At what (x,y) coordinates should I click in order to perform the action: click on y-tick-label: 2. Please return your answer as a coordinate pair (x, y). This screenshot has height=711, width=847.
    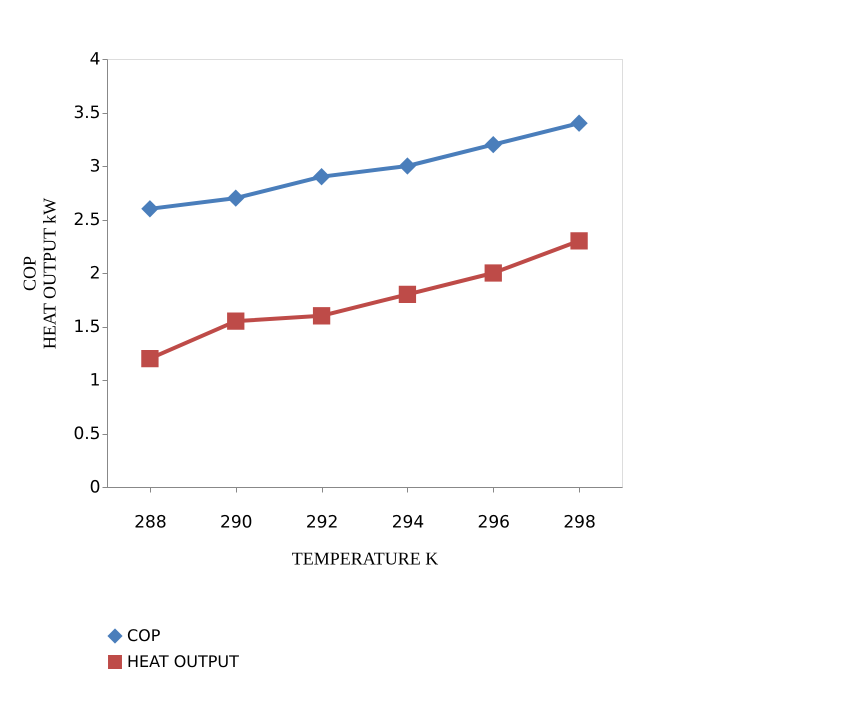
    Looking at the image, I should click on (95, 274).